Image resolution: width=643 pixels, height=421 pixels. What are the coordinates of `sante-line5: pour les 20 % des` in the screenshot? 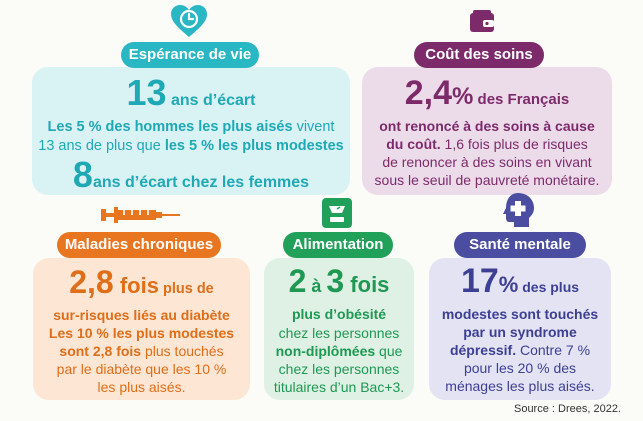 It's located at (520, 368).